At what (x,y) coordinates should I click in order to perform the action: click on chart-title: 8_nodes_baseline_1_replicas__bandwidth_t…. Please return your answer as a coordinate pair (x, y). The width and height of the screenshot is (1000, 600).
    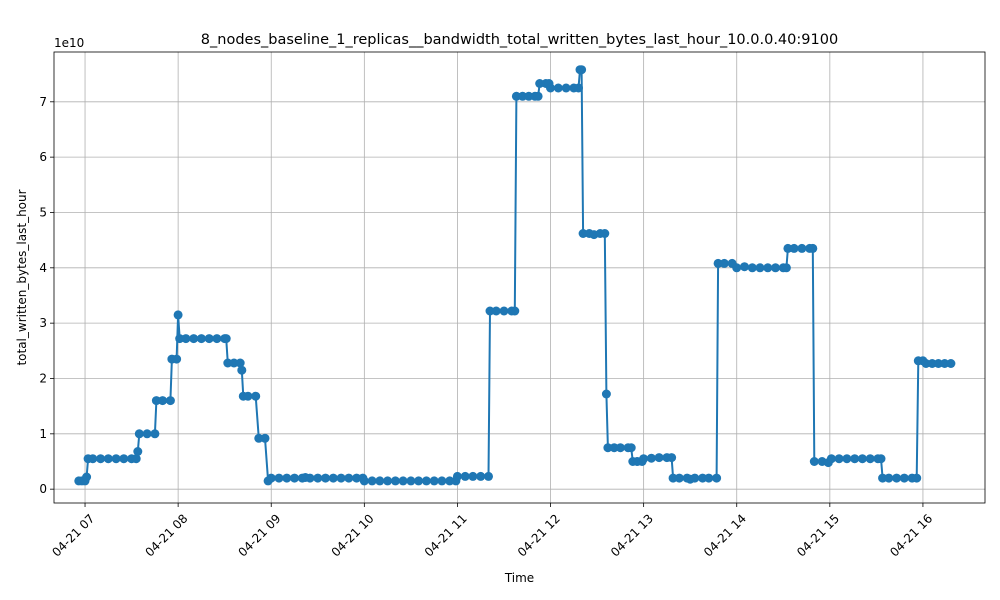
    Looking at the image, I should click on (519, 40).